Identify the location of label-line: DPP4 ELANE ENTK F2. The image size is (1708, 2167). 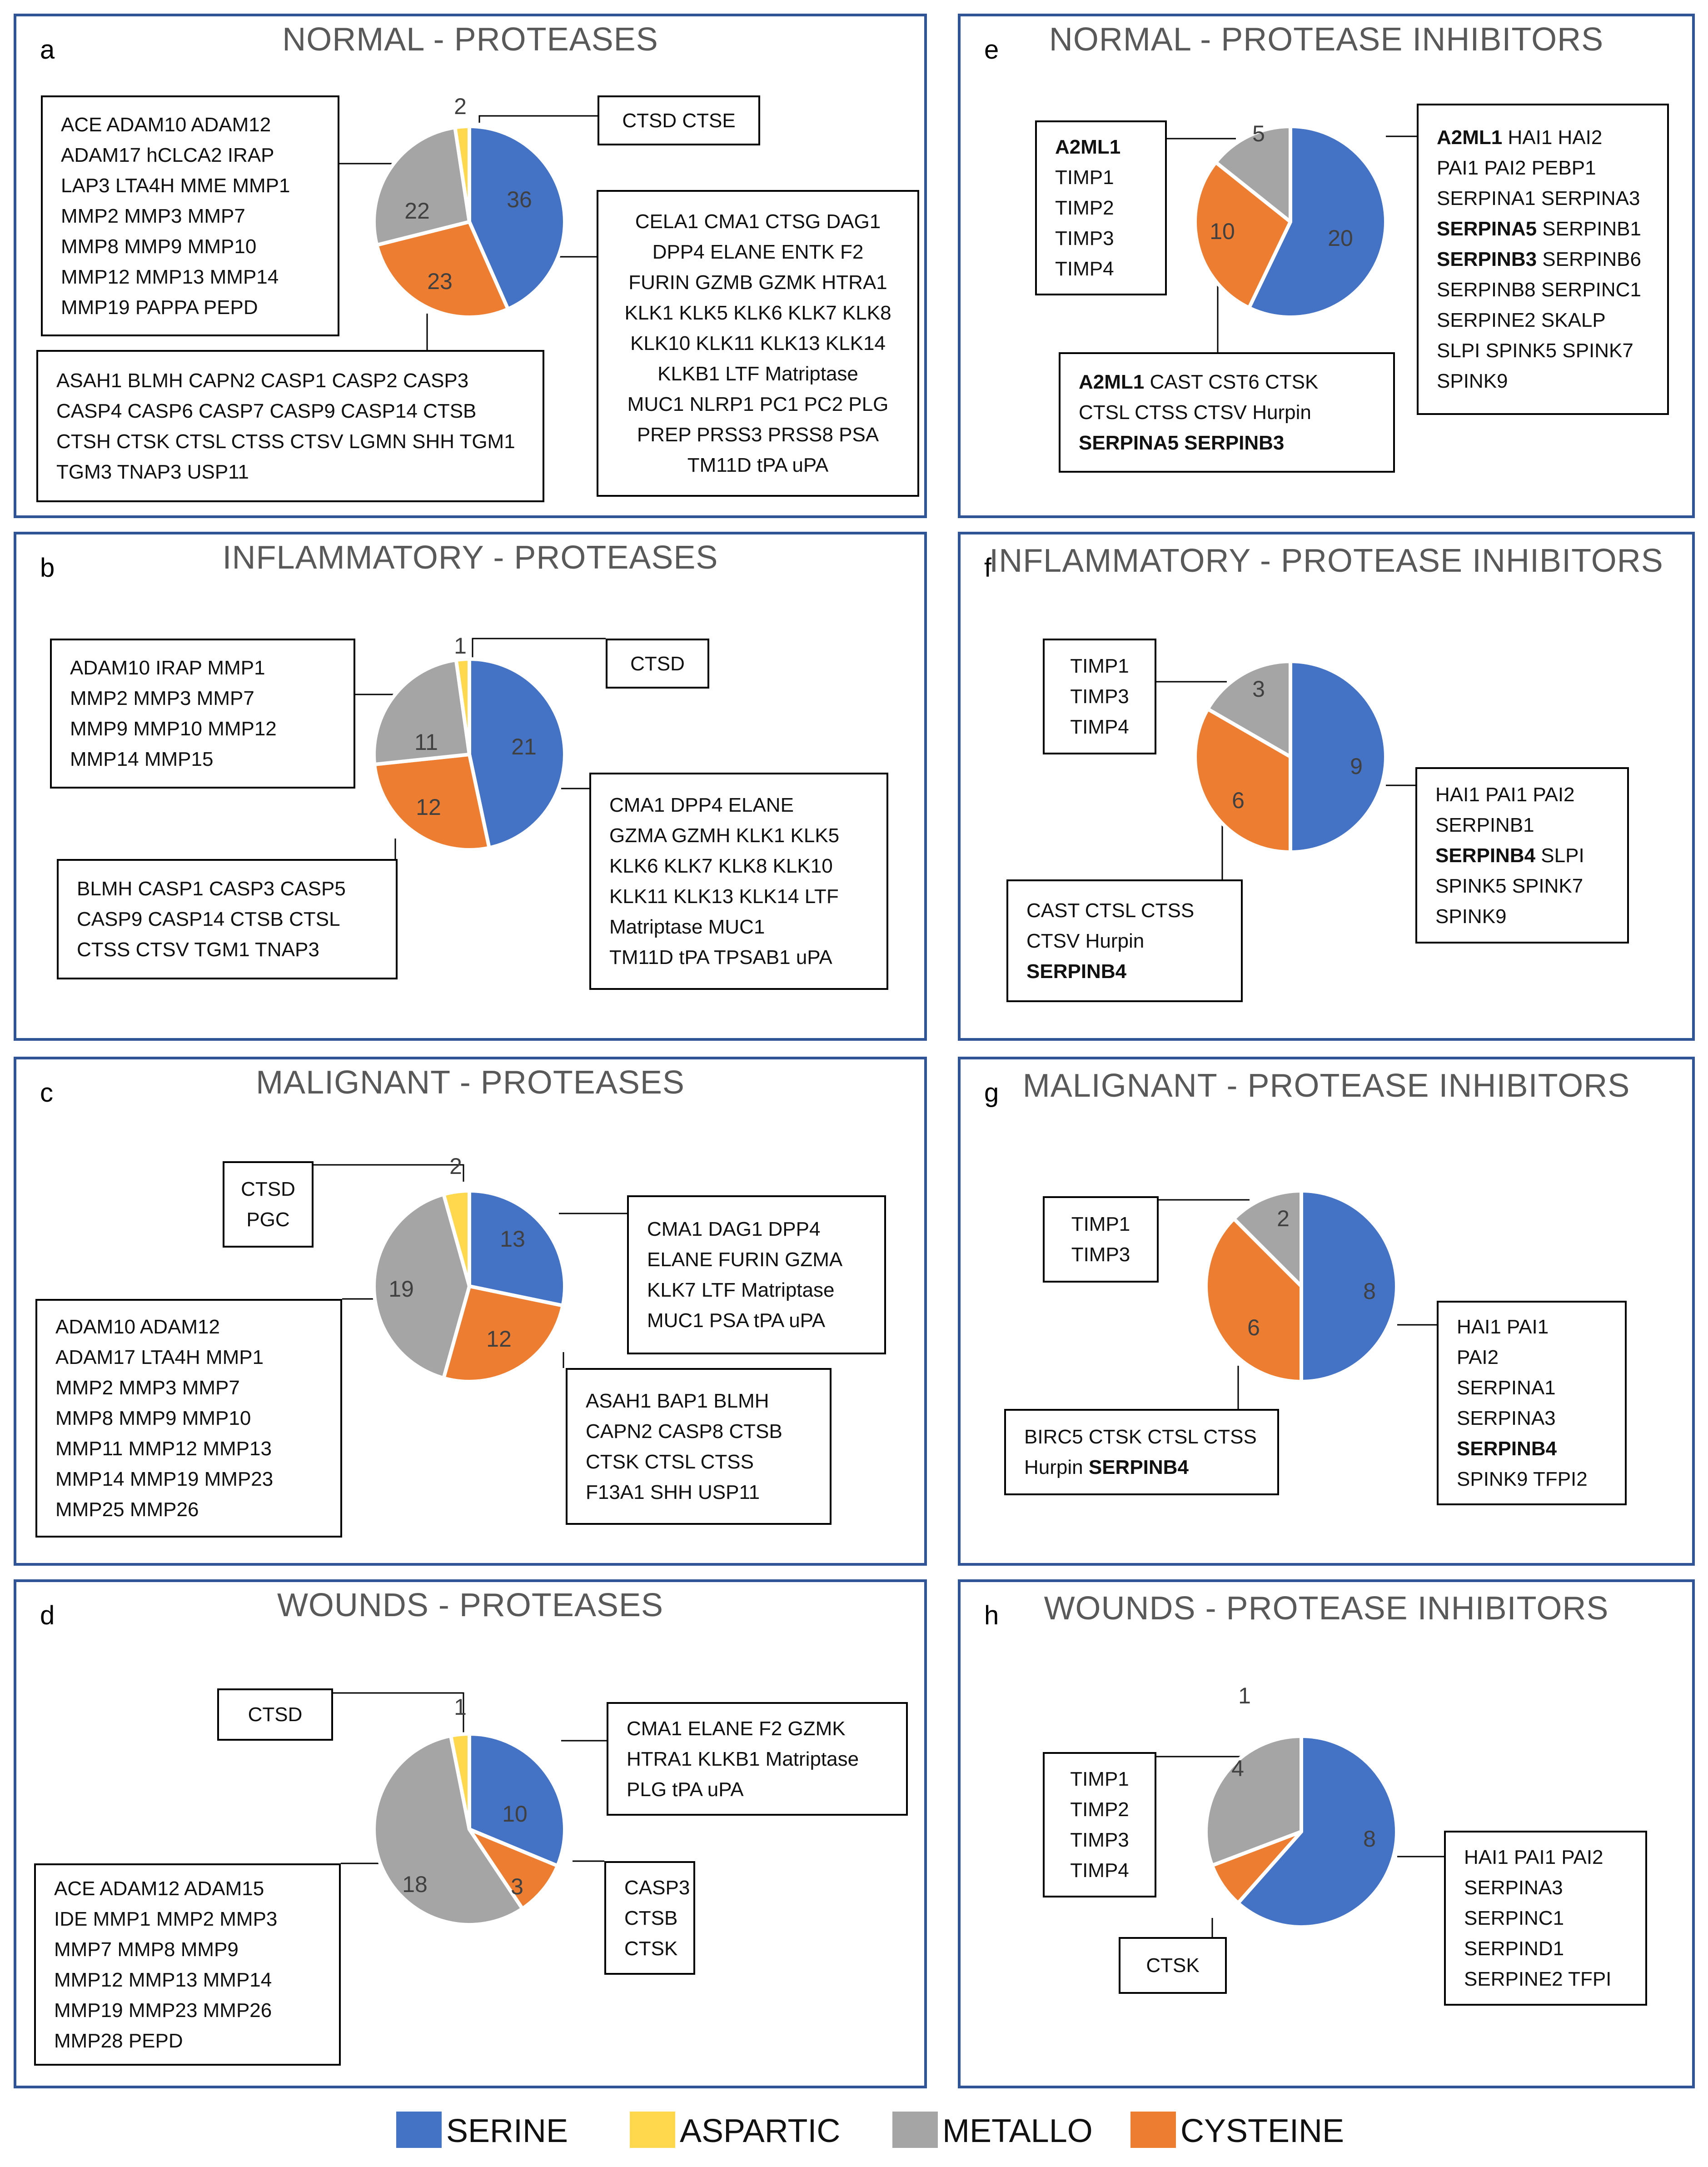
(757, 252).